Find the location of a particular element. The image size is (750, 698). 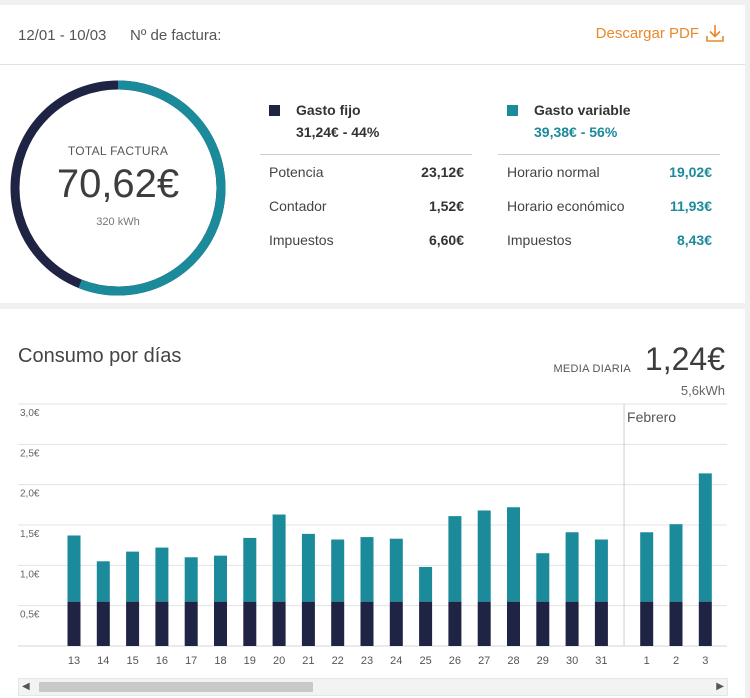

x-tick-label: 24 is located at coordinates (396, 661).